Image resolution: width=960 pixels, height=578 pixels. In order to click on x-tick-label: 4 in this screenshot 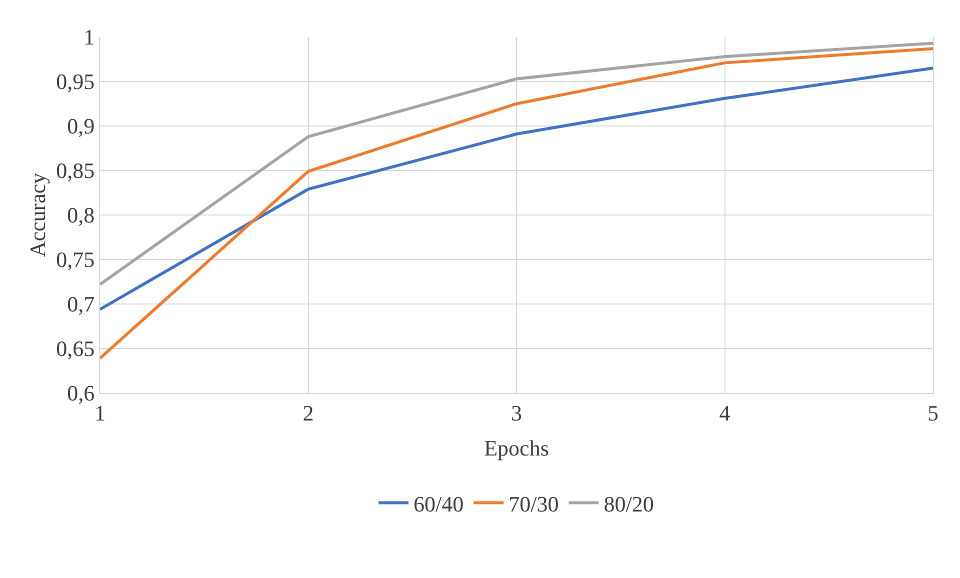, I will do `click(724, 413)`.